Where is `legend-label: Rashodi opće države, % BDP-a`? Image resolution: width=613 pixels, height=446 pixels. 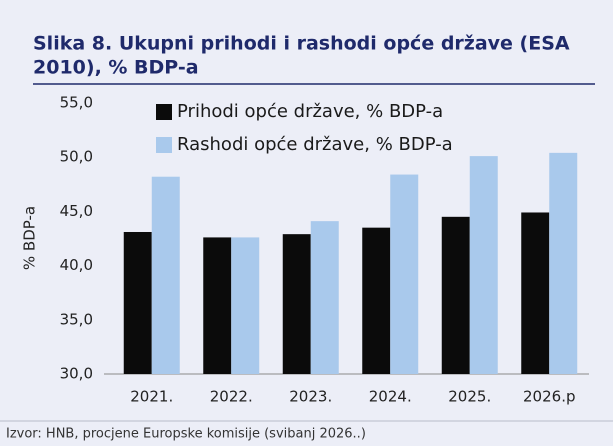
legend-label: Rashodi opće države, % BDP-a is located at coordinates (315, 144).